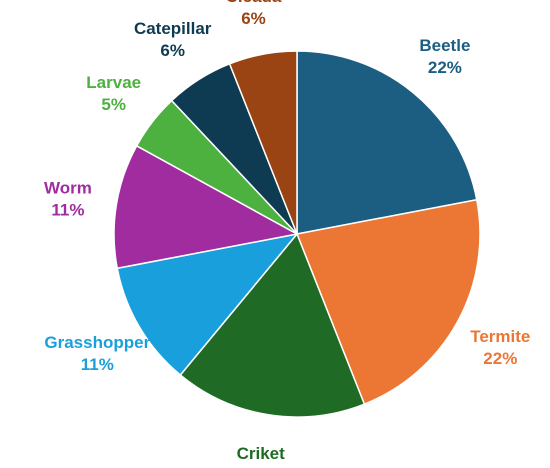 The width and height of the screenshot is (550, 468). What do you see at coordinates (445, 67) in the screenshot?
I see `slice-percent-beetle: 22%` at bounding box center [445, 67].